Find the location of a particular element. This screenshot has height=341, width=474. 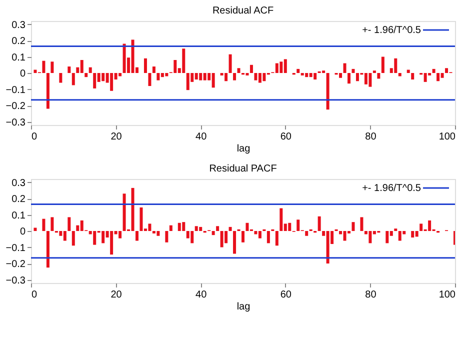

chart-title: Residual PACF is located at coordinates (243, 168).